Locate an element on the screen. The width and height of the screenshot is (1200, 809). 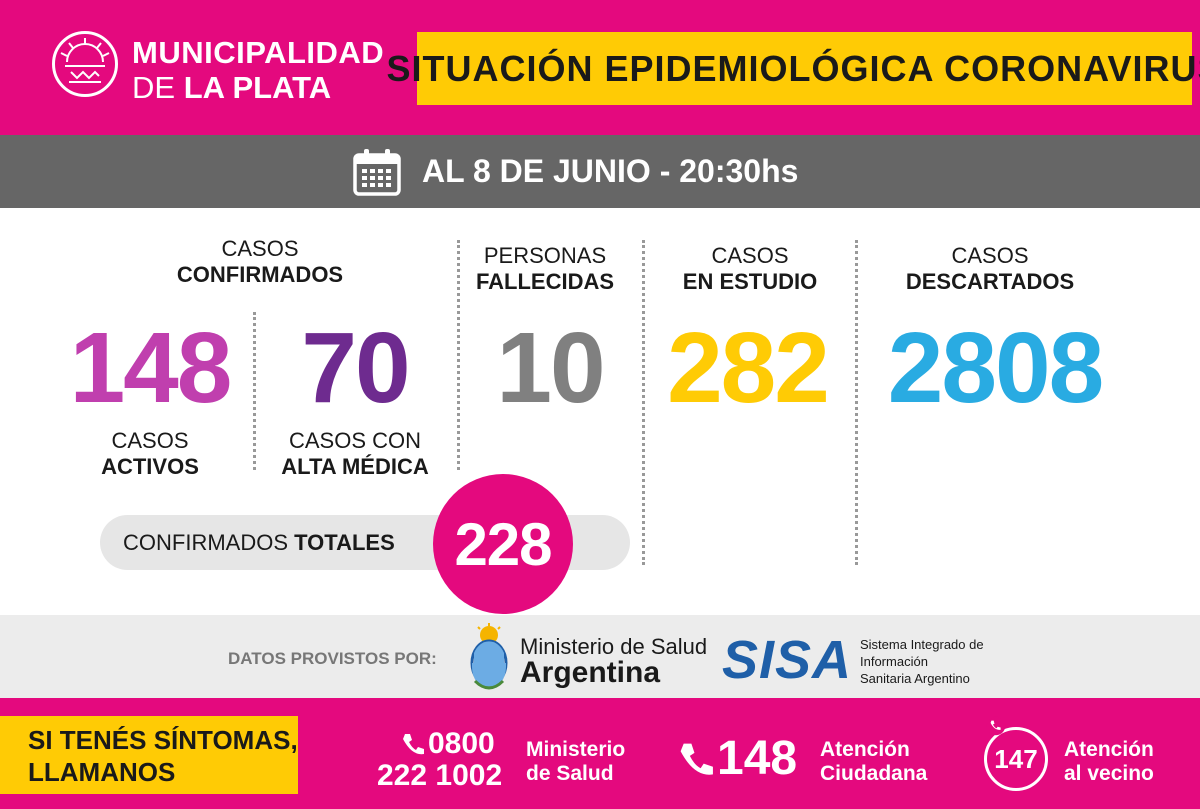
discharged-cases-label: CASOS CON ALTA MÉDICA is located at coordinates (355, 454).